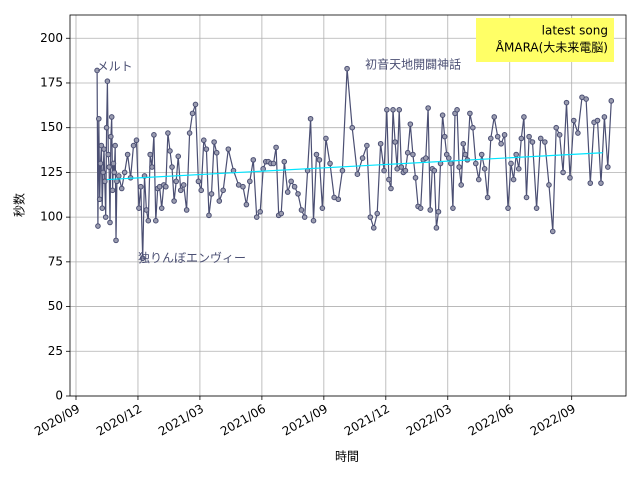  I want to click on y-tick-label: 100, so click(51, 217).